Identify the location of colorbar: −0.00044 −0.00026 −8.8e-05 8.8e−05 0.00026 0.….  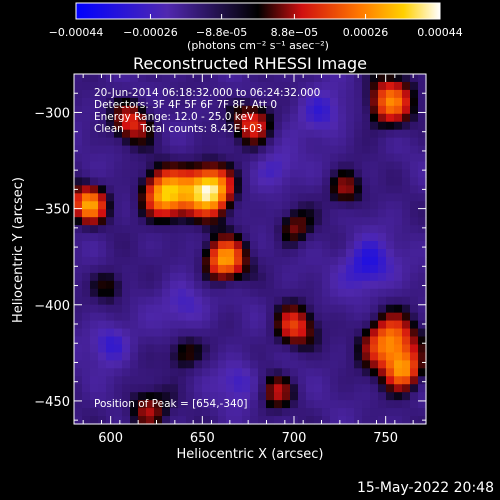
(256, 27).